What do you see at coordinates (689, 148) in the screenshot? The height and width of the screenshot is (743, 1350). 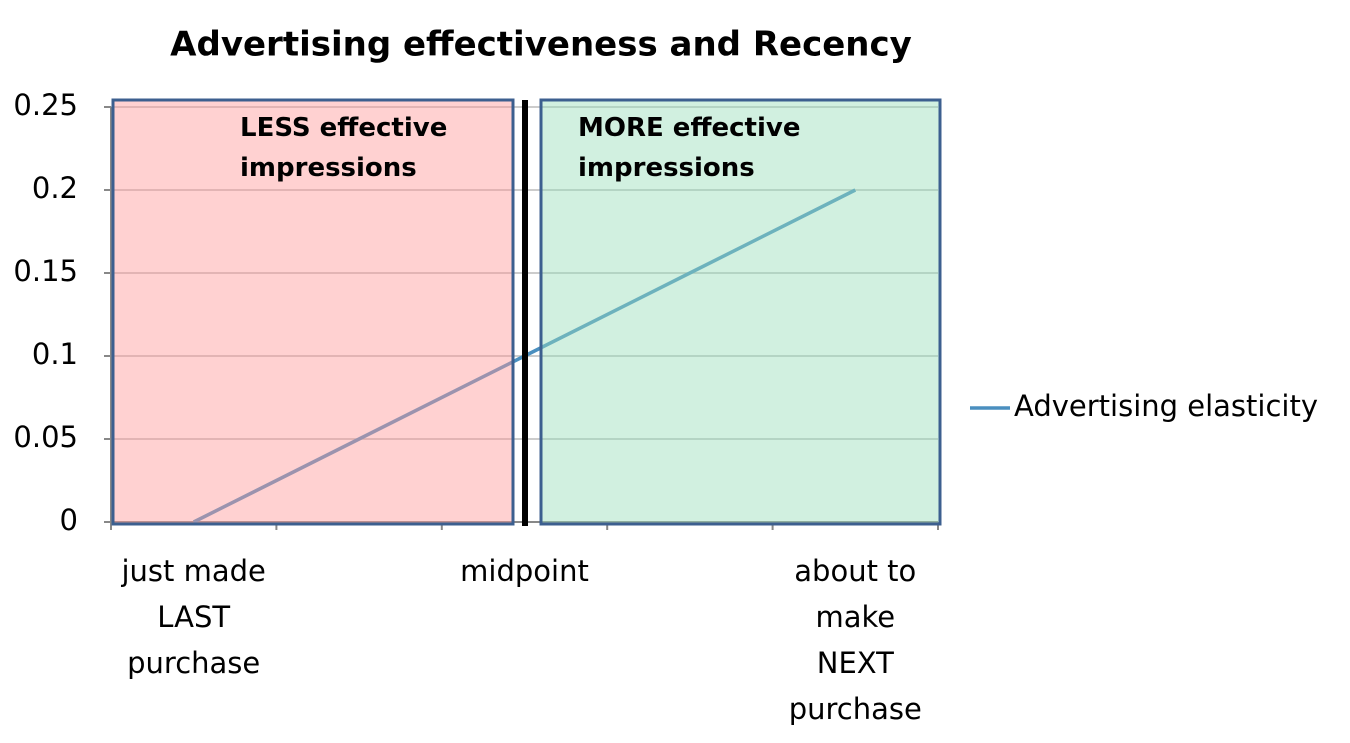 I see `region-label: MORE effective impressions` at bounding box center [689, 148].